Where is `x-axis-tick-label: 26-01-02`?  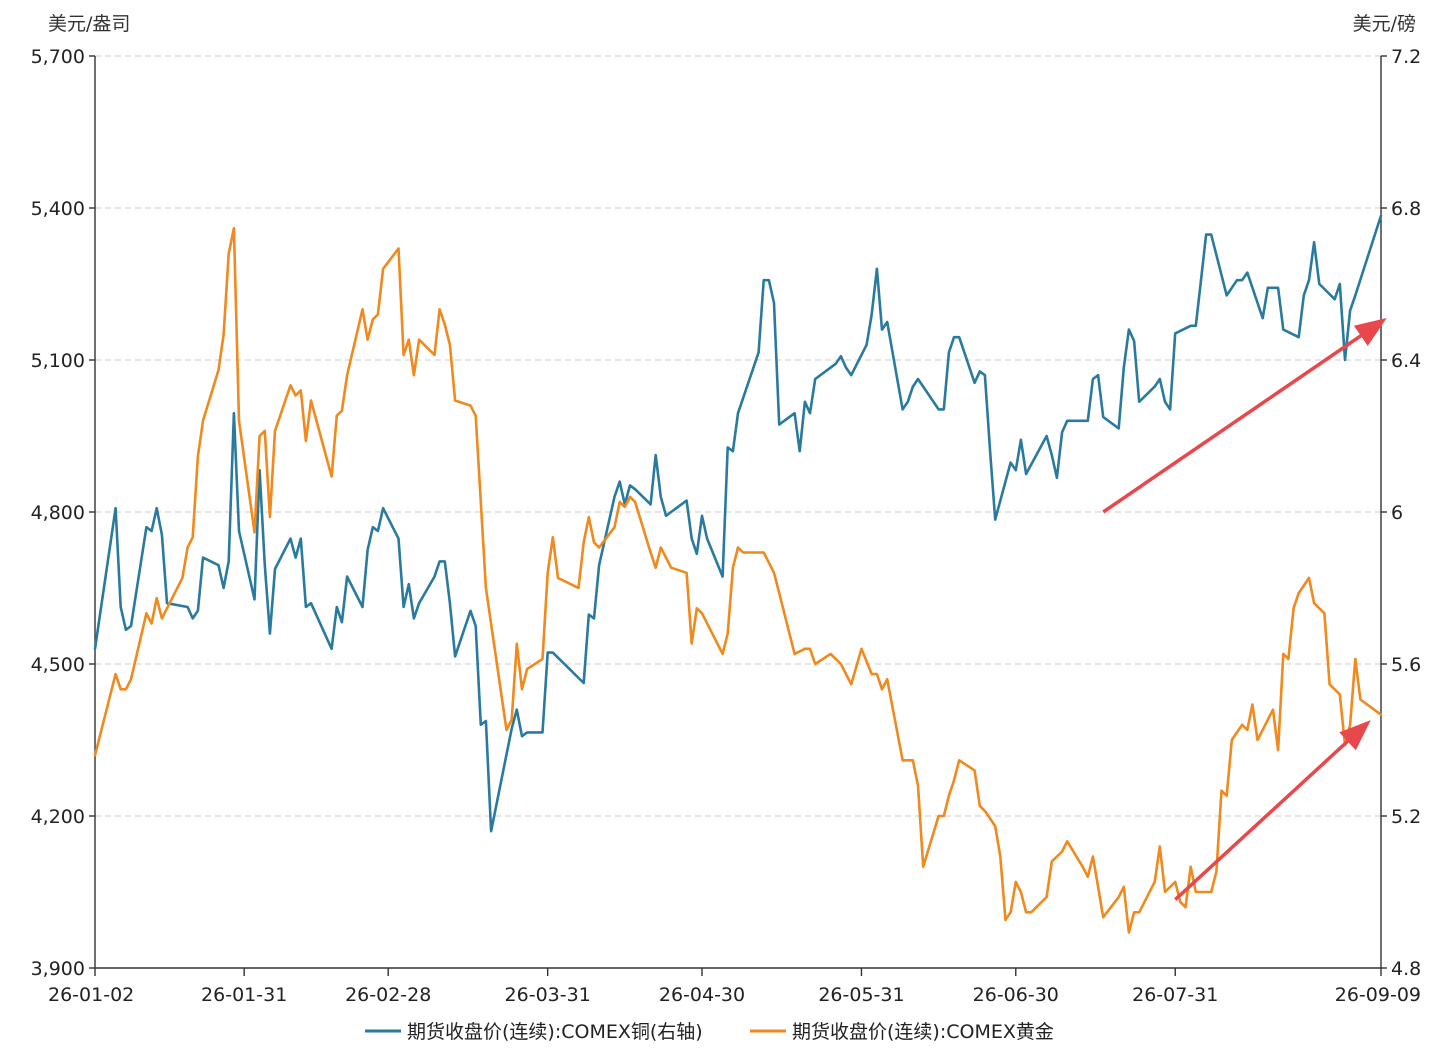 x-axis-tick-label: 26-01-02 is located at coordinates (91, 995).